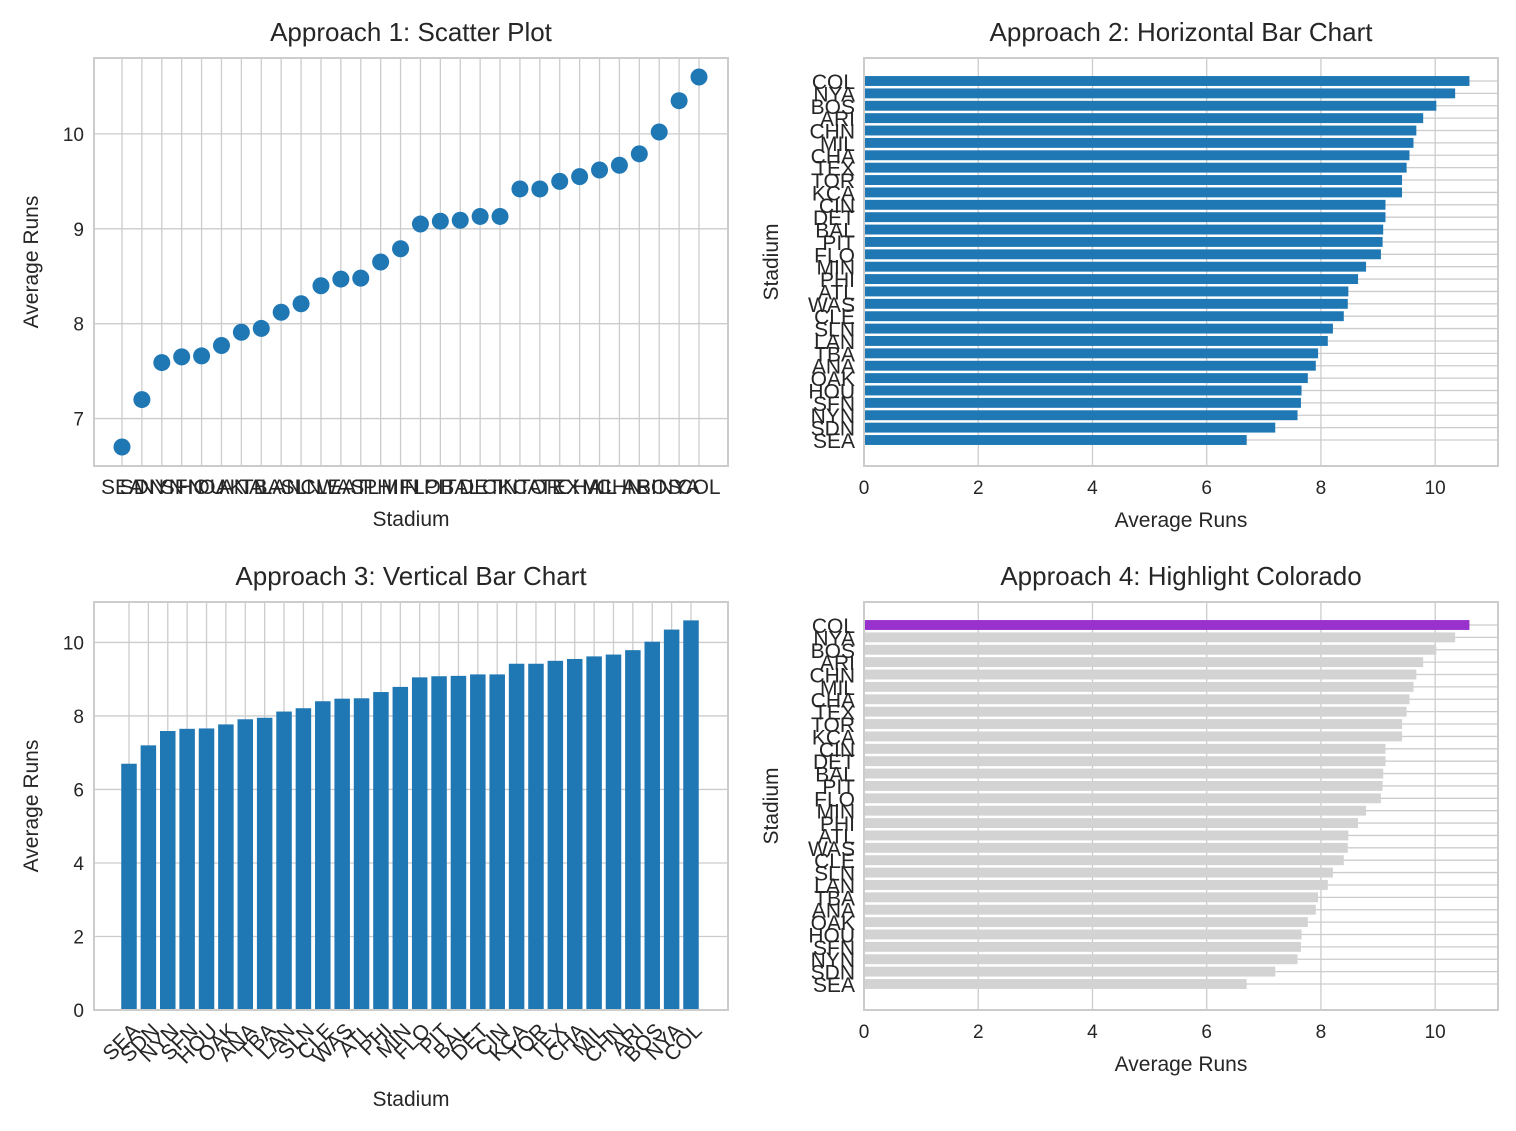 The width and height of the screenshot is (1516, 1131). Describe the element at coordinates (420, 487) in the screenshot. I see `x-tick-label: FLO` at that location.